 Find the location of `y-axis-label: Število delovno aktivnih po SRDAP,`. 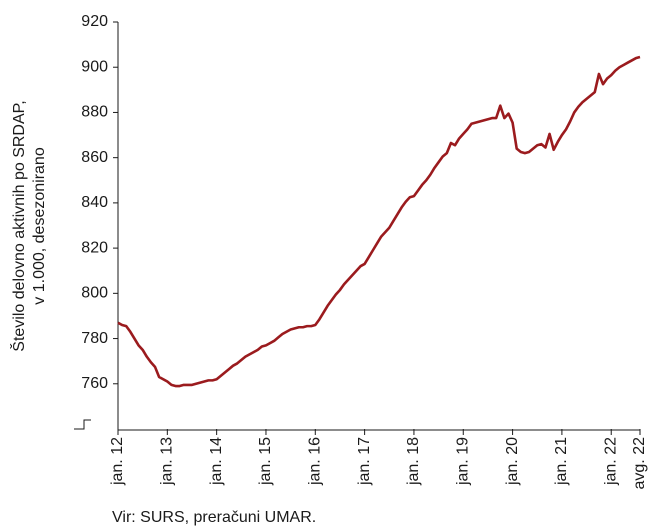

y-axis-label: Število delovno aktivnih po SRDAP, is located at coordinates (18, 225).